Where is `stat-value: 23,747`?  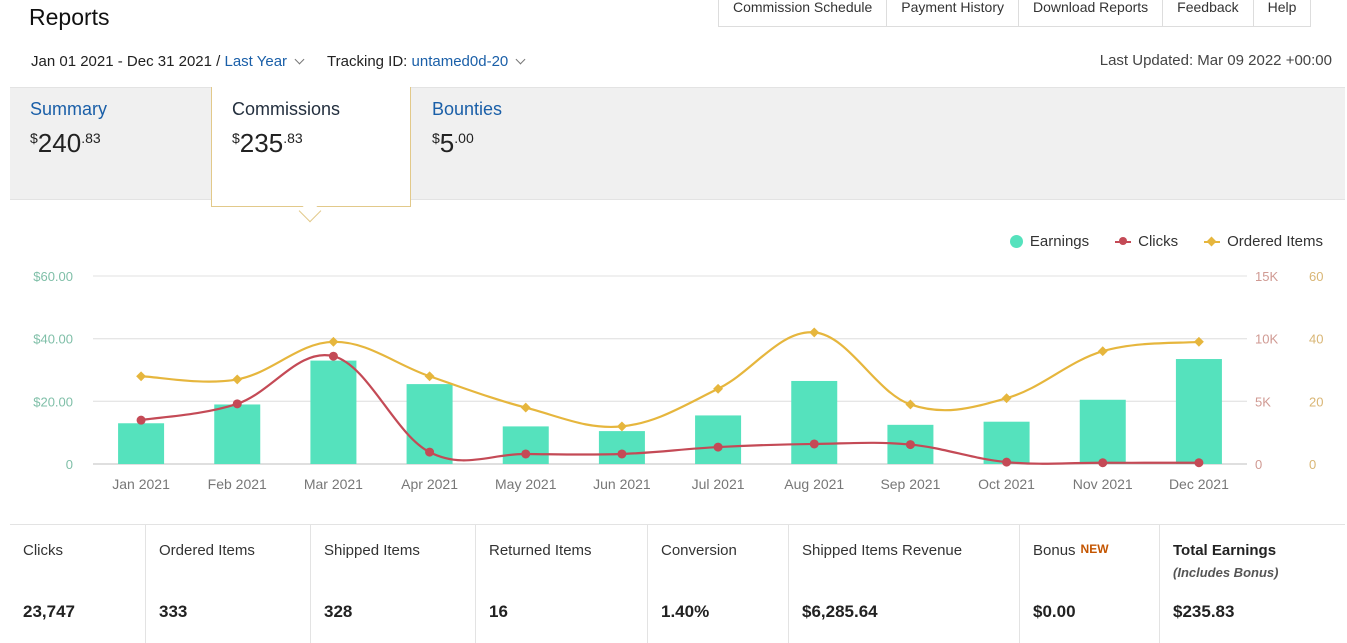 stat-value: 23,747 is located at coordinates (49, 611).